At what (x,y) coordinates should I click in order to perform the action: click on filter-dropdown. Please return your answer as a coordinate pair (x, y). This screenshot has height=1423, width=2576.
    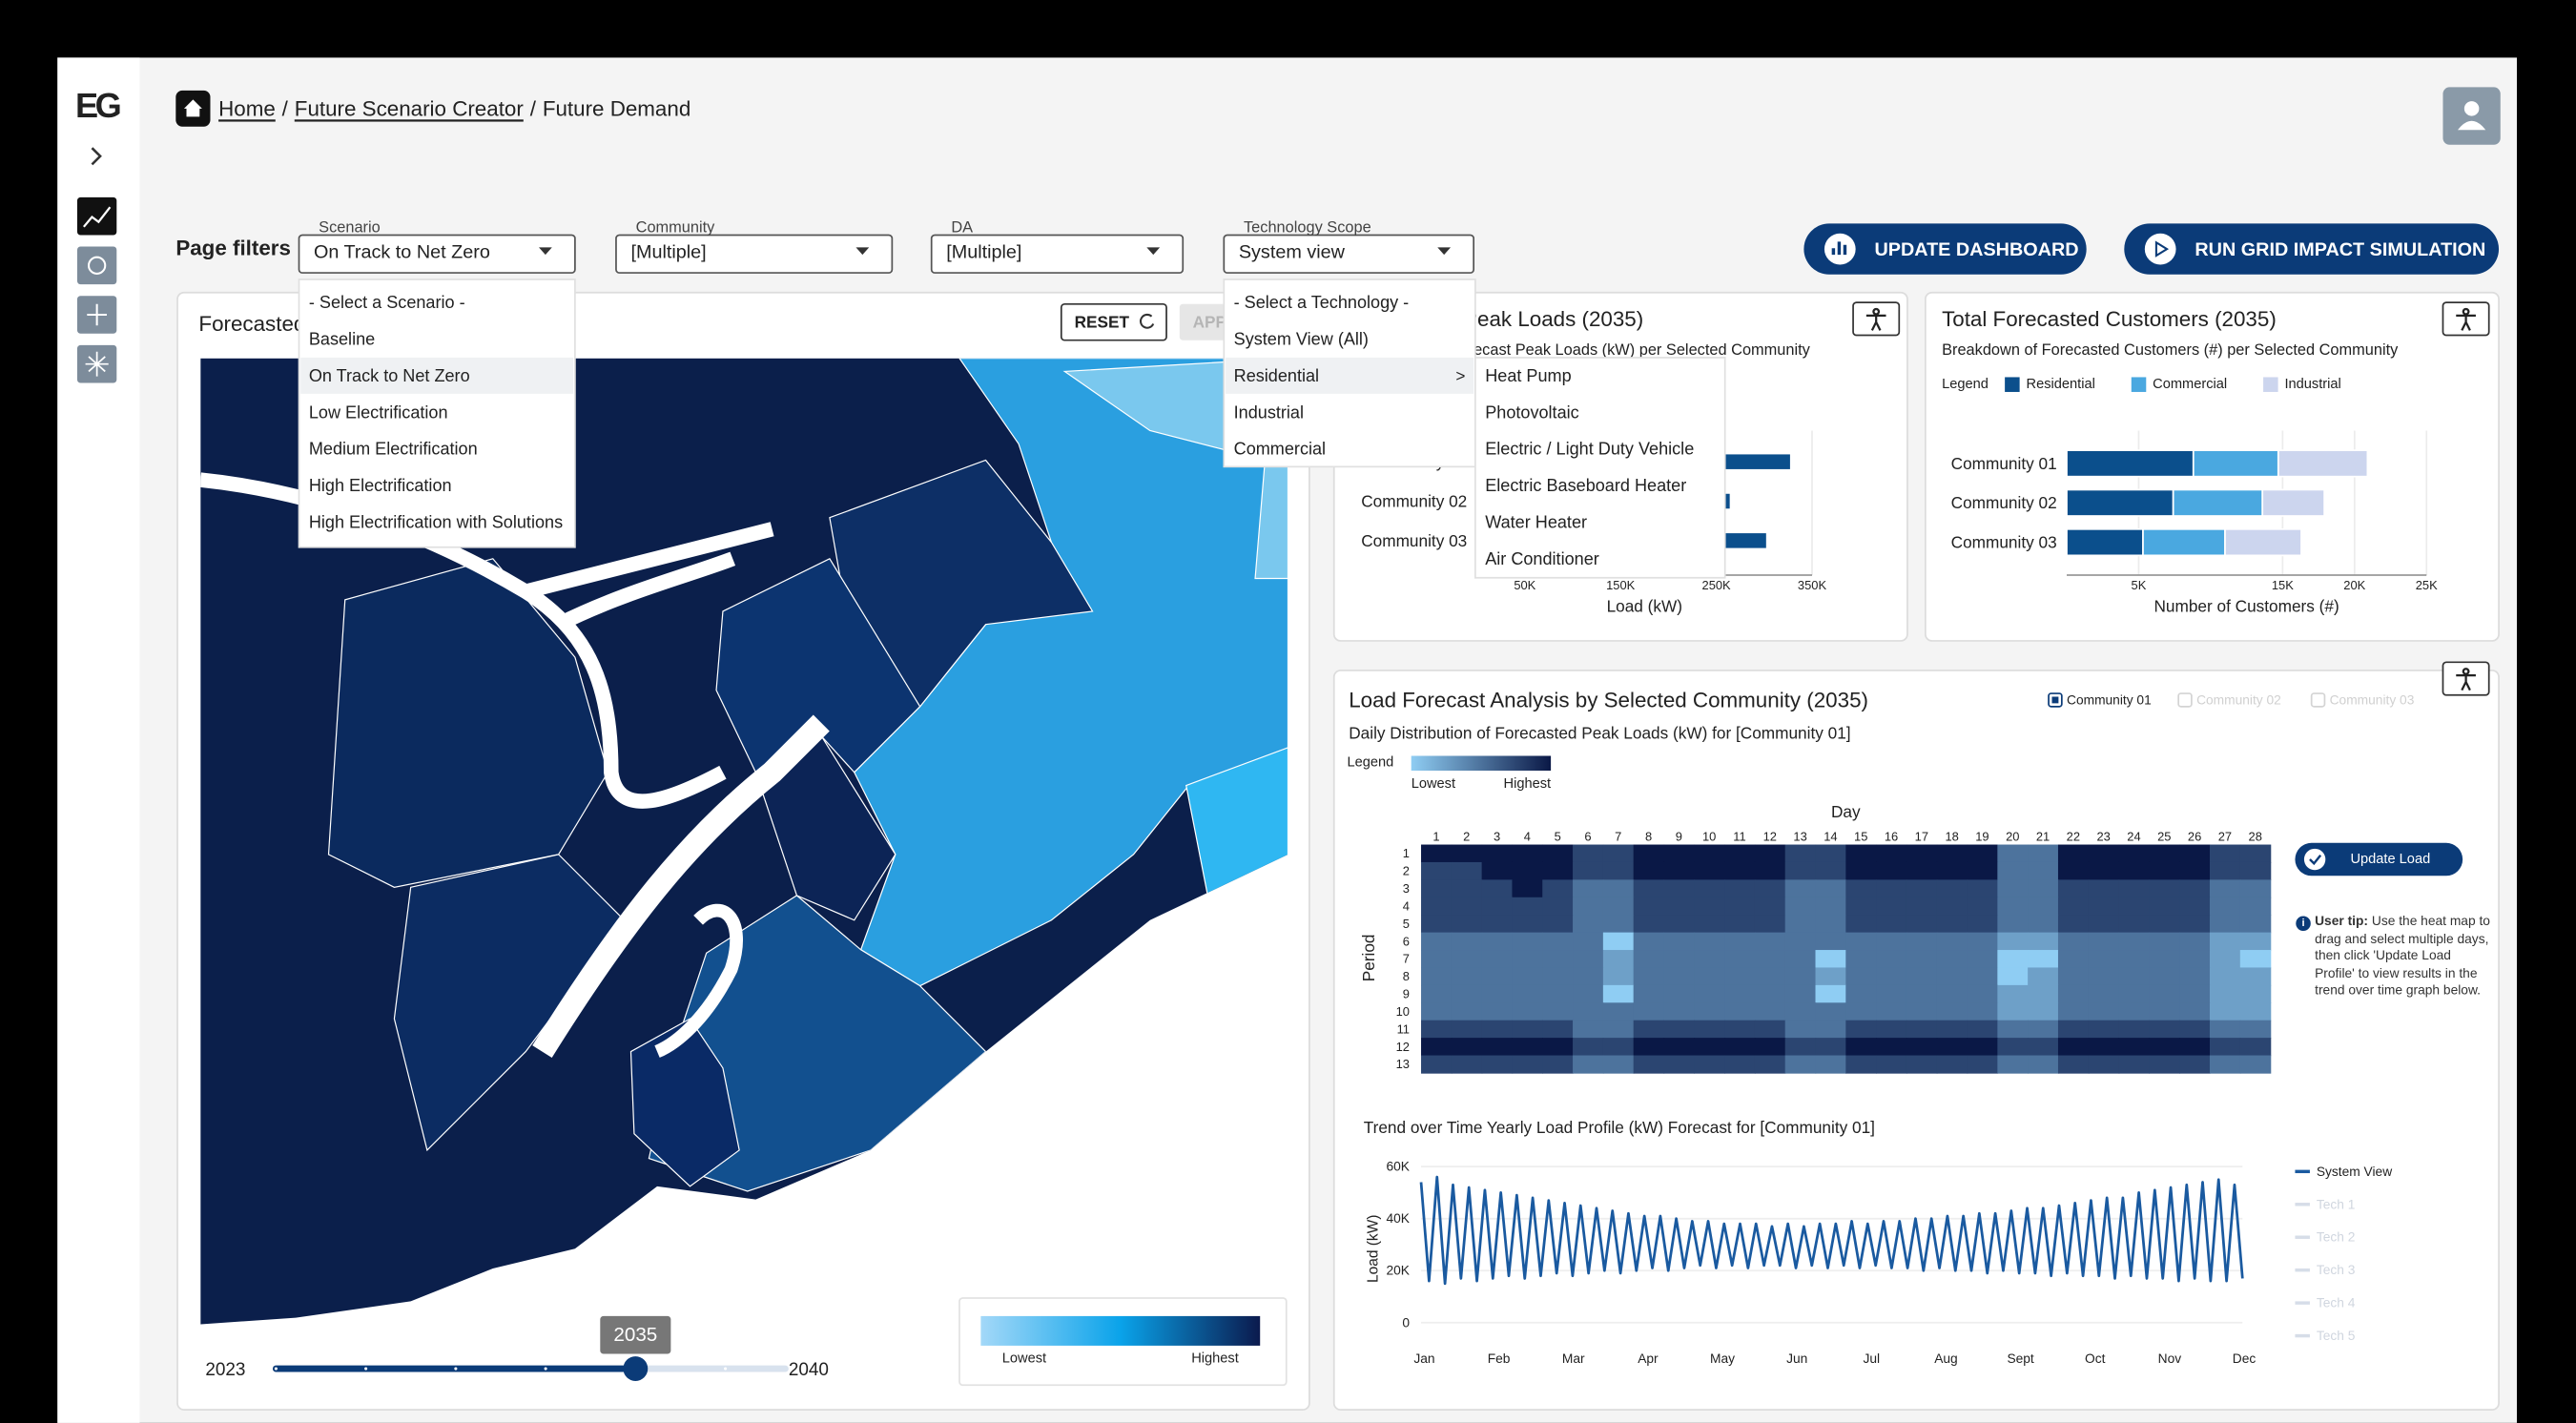
    Looking at the image, I should click on (1349, 254).